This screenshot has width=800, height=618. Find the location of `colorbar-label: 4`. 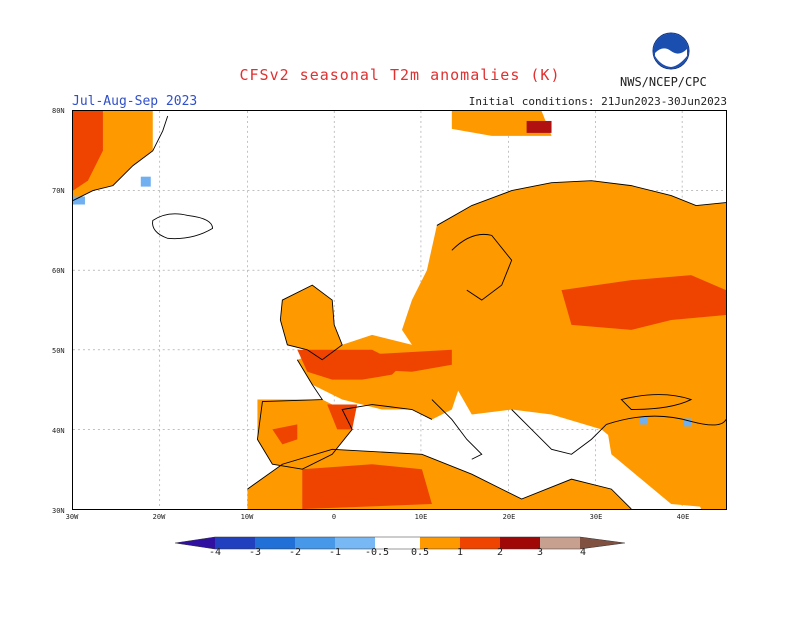

colorbar-label: 4 is located at coordinates (583, 552).